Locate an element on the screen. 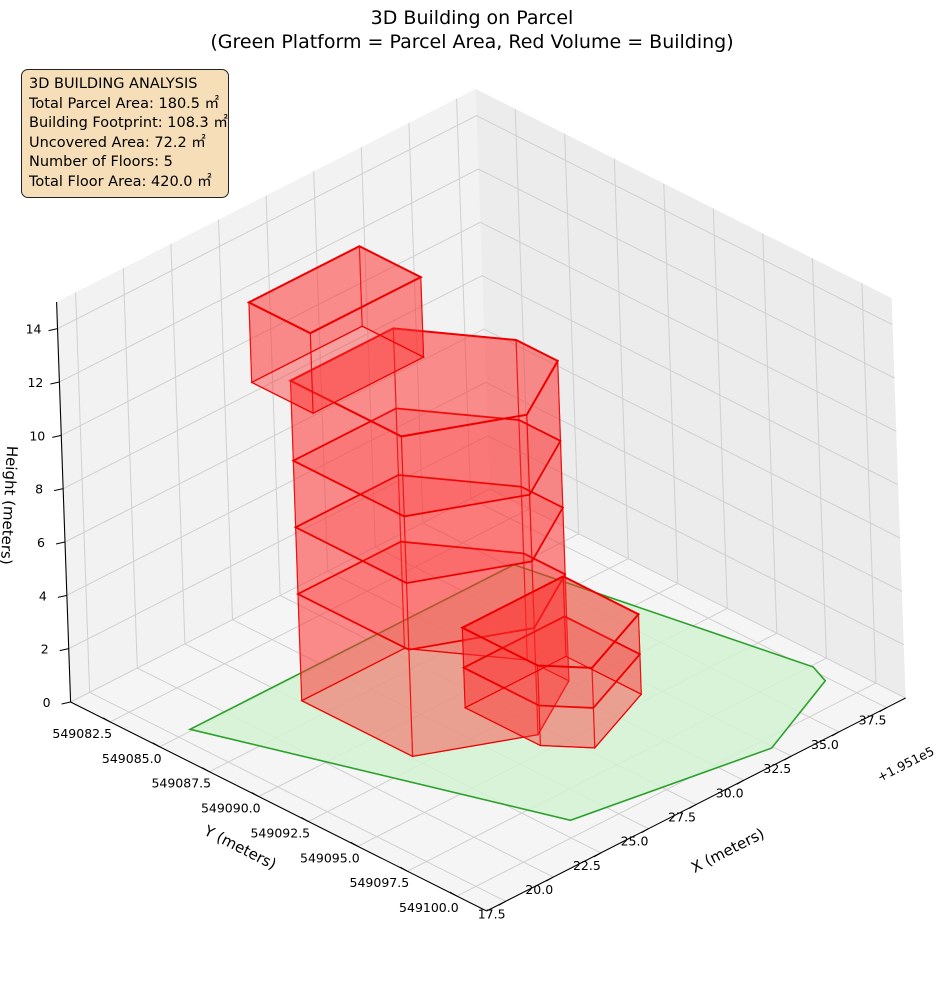 The image size is (944, 992). x-axis-label: X (meters) is located at coordinates (727, 850).